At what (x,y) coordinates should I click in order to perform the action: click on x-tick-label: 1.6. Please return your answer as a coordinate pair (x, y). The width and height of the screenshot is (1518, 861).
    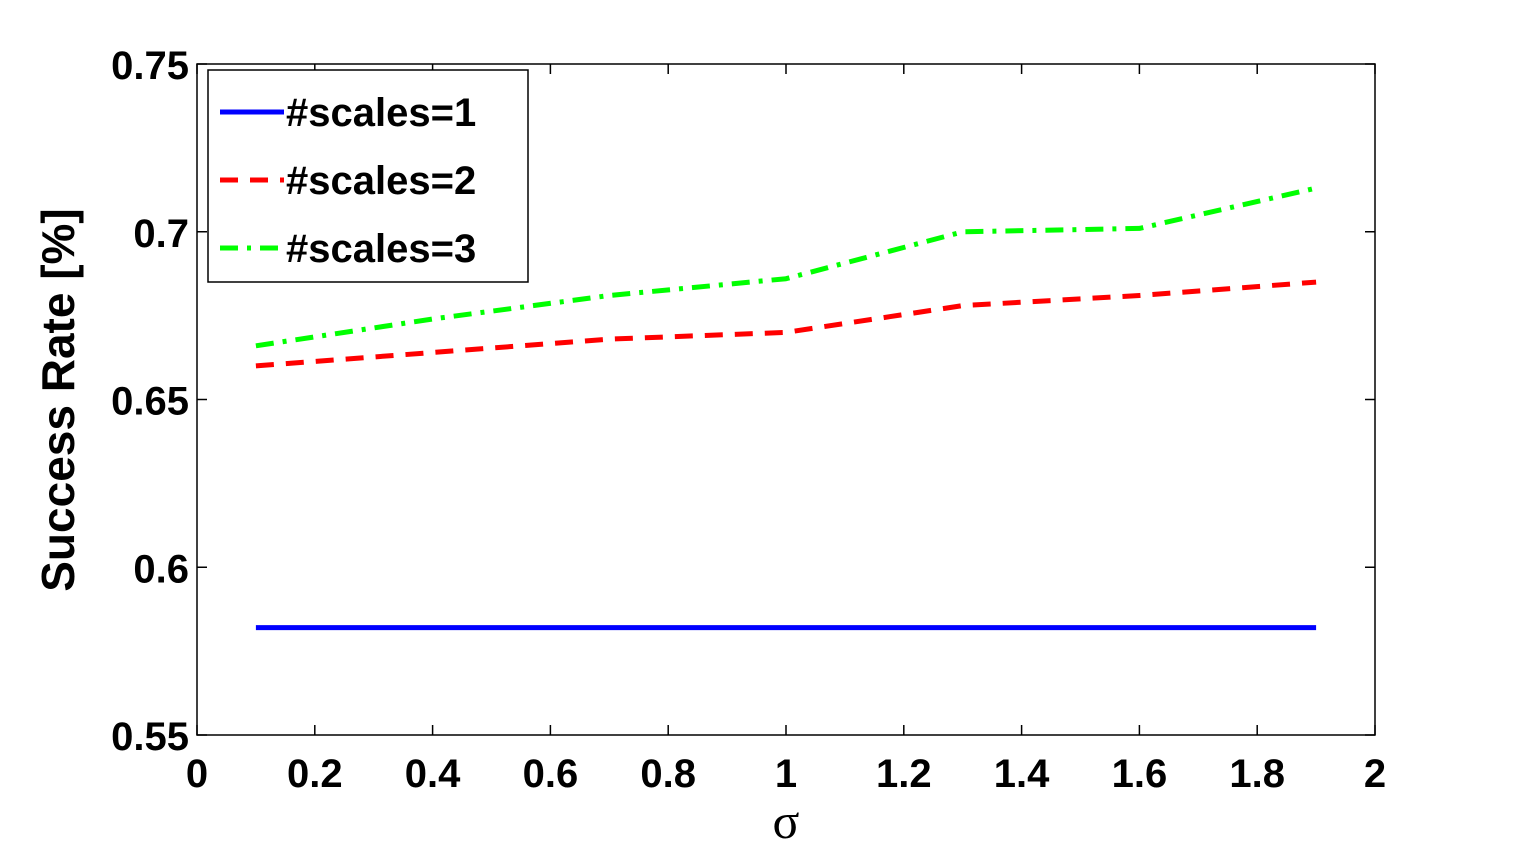
    Looking at the image, I should click on (1140, 774).